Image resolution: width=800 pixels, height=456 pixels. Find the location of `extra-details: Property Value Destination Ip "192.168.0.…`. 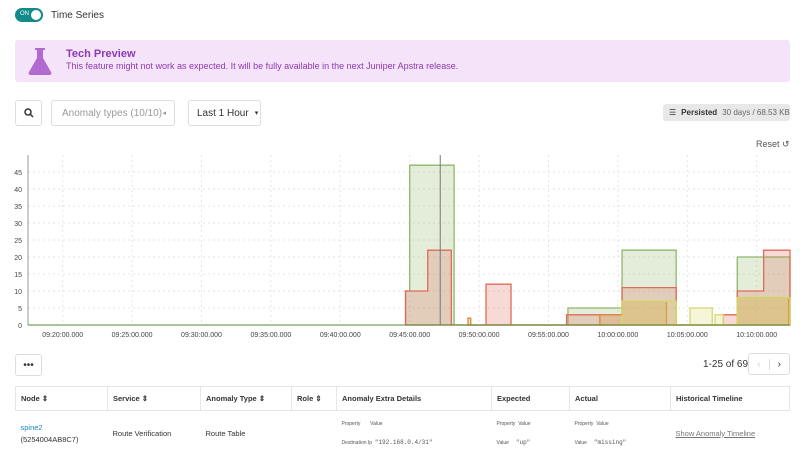

extra-details: Property Value Destination Ip "192.168.0.… is located at coordinates (387, 433).